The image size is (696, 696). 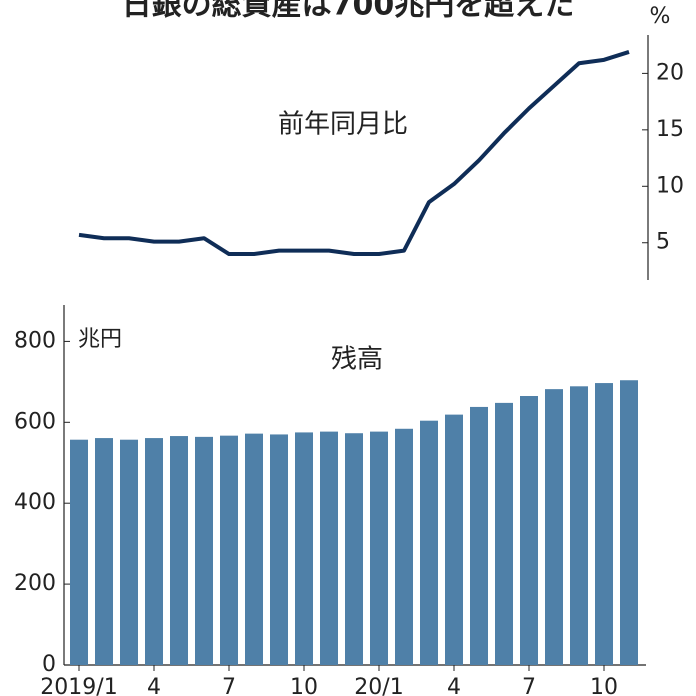 I want to click on y-tick-label: 200, so click(x=35, y=583).